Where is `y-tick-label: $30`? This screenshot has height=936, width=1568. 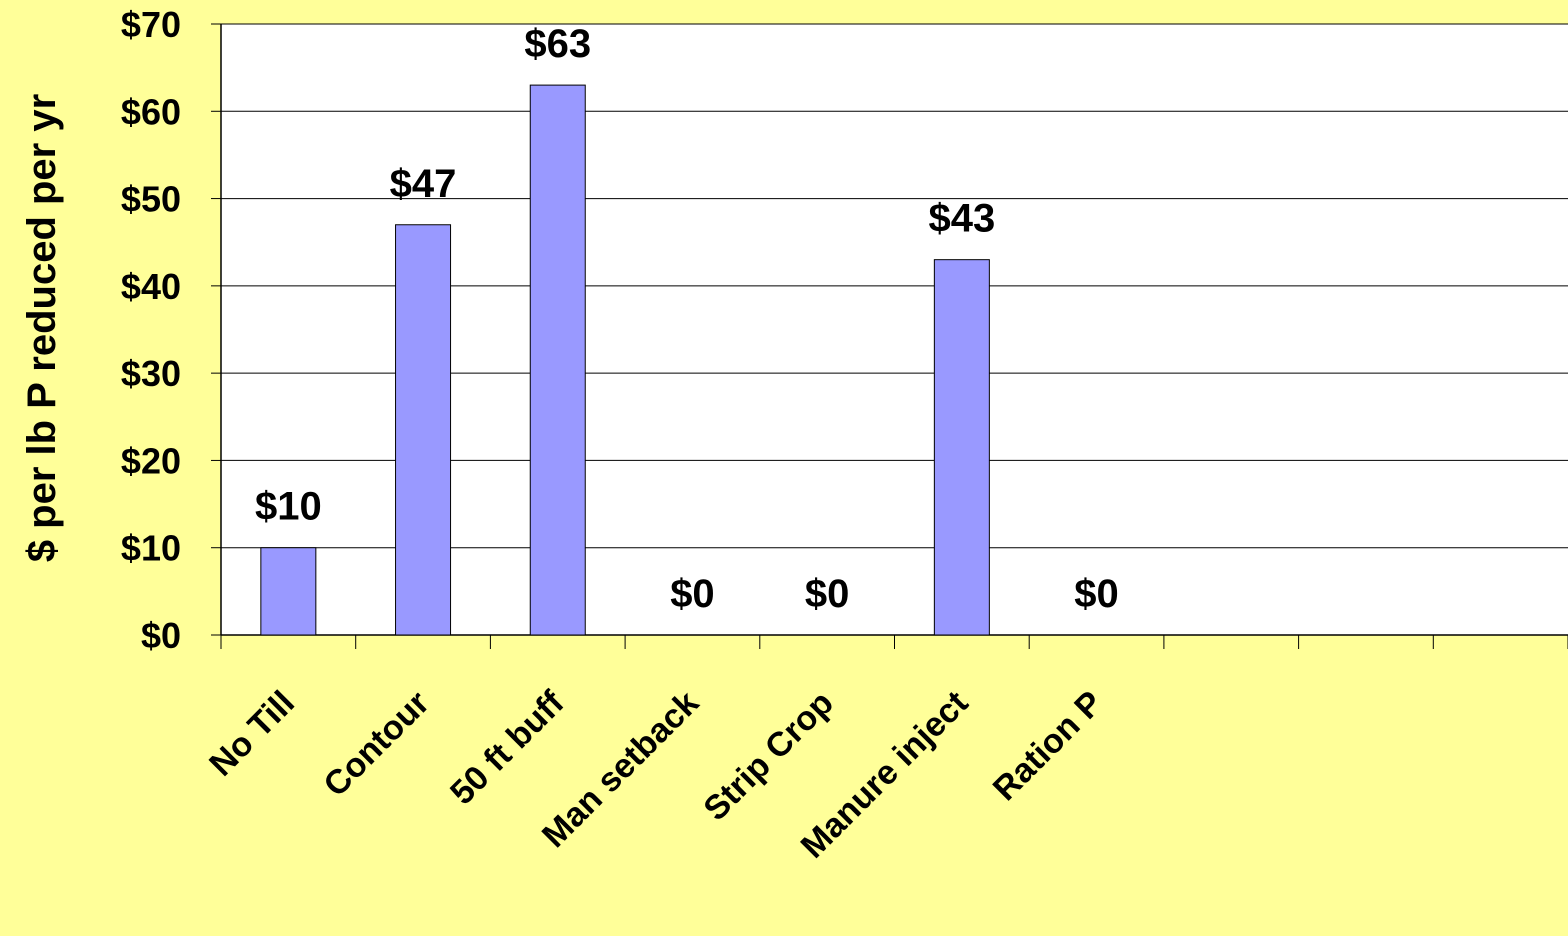 y-tick-label: $30 is located at coordinates (151, 373).